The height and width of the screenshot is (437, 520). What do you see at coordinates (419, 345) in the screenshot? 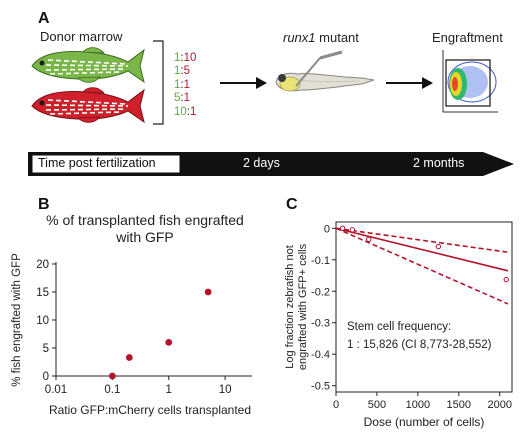
I see `annotation-line-2: 1 : 15,826 (CI 8,773-28,552)` at bounding box center [419, 345].